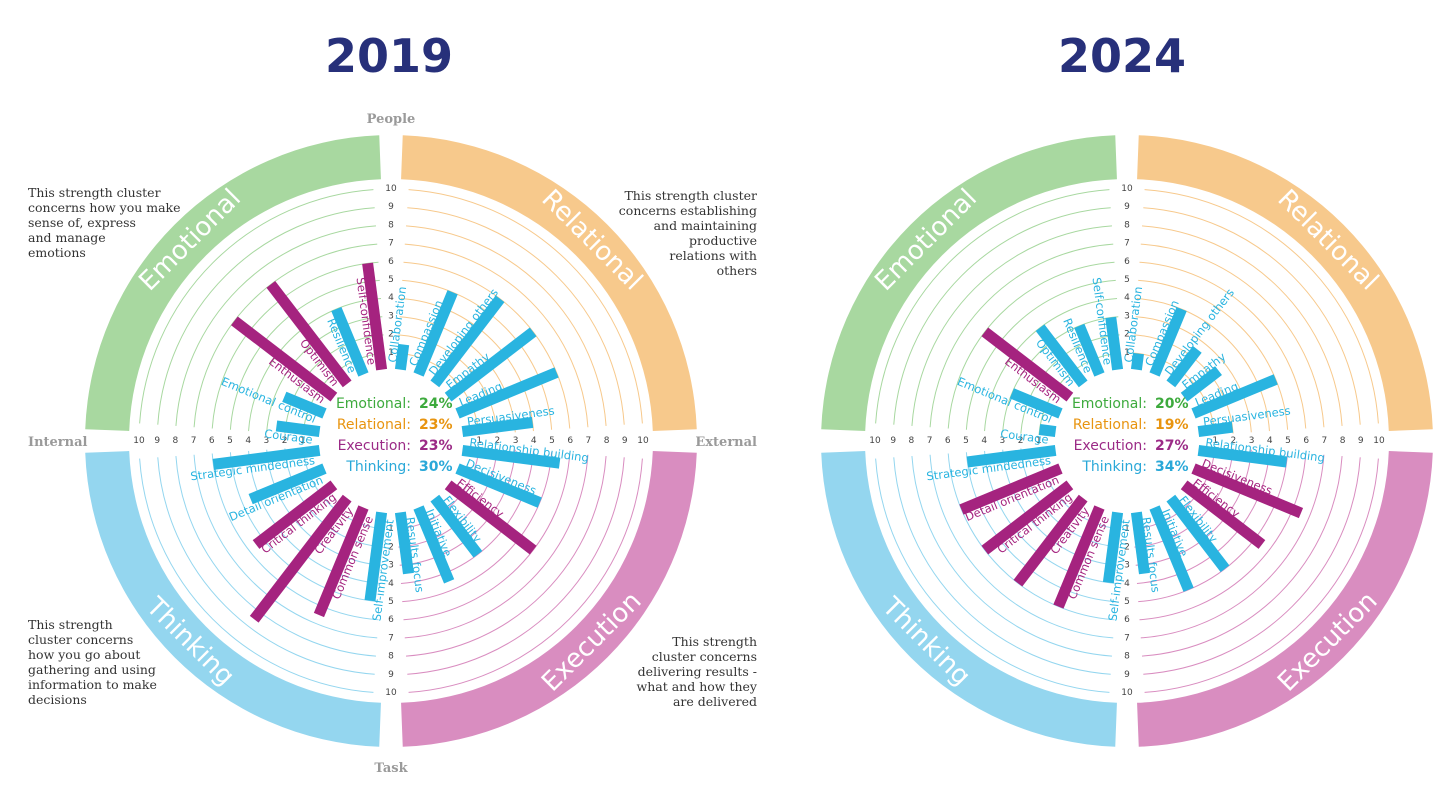  I want to click on bar-initiative-2024, so click(1171, 548).